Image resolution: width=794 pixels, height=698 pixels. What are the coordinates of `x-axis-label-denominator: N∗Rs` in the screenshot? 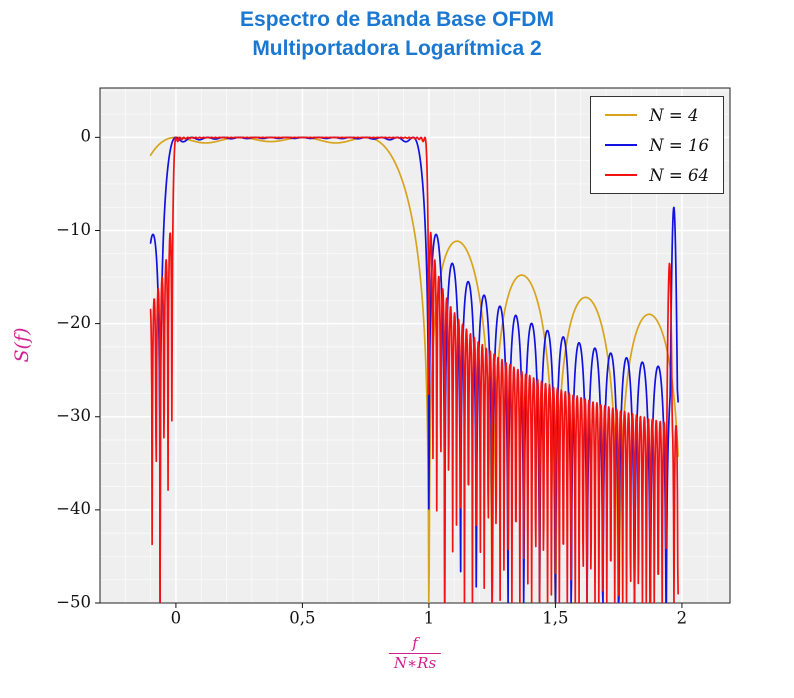 It's located at (415, 662).